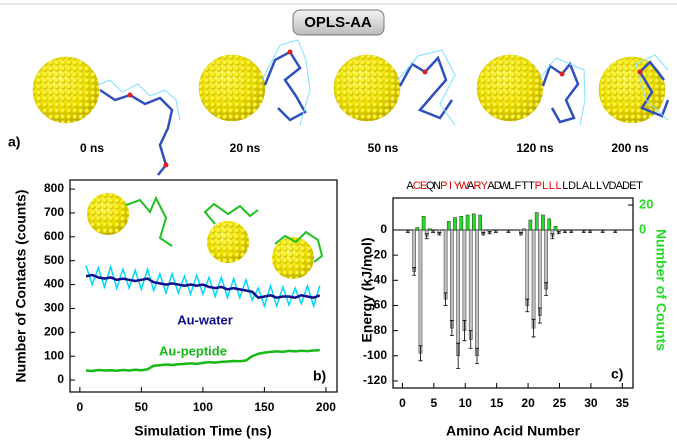 This screenshot has height=442, width=677. I want to click on title-box, so click(338, 22).